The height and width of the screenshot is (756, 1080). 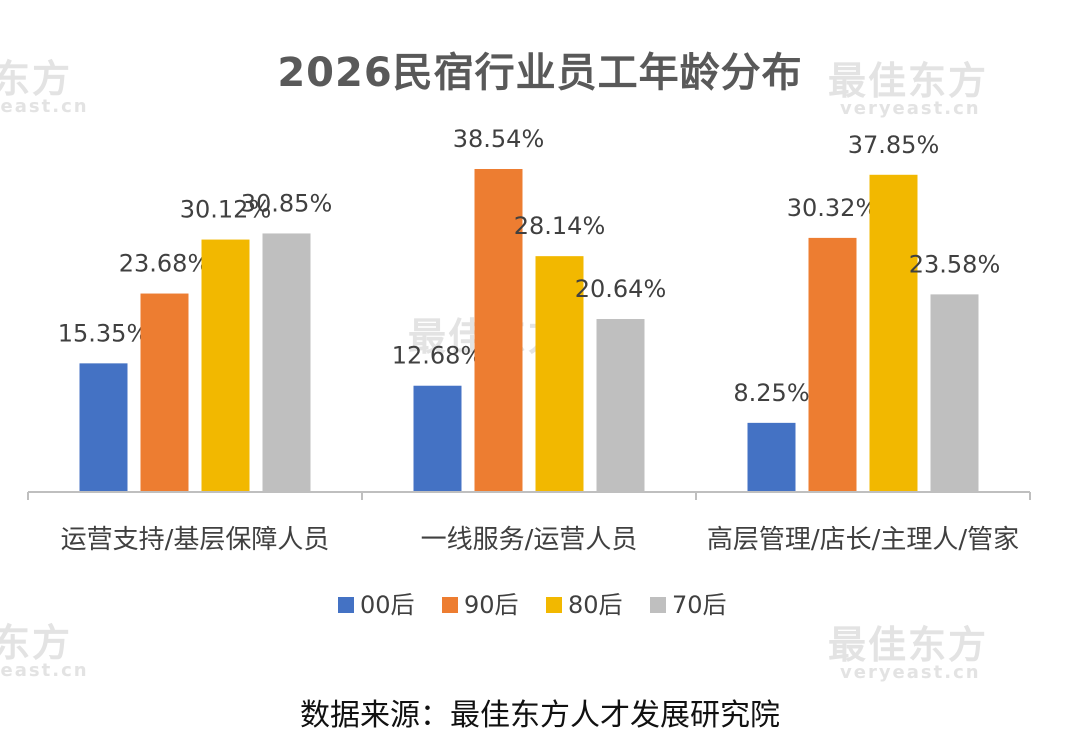 I want to click on data-label-2-70后: 20.64%, so click(x=621, y=289).